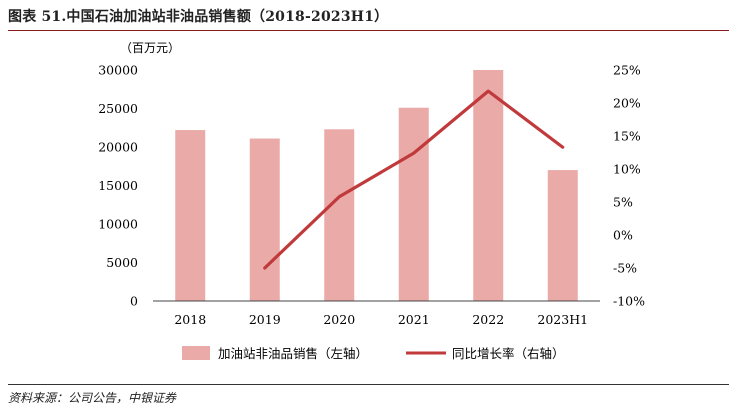 The image size is (737, 419). I want to click on left-tick-label-5000: 5000, so click(122, 262).